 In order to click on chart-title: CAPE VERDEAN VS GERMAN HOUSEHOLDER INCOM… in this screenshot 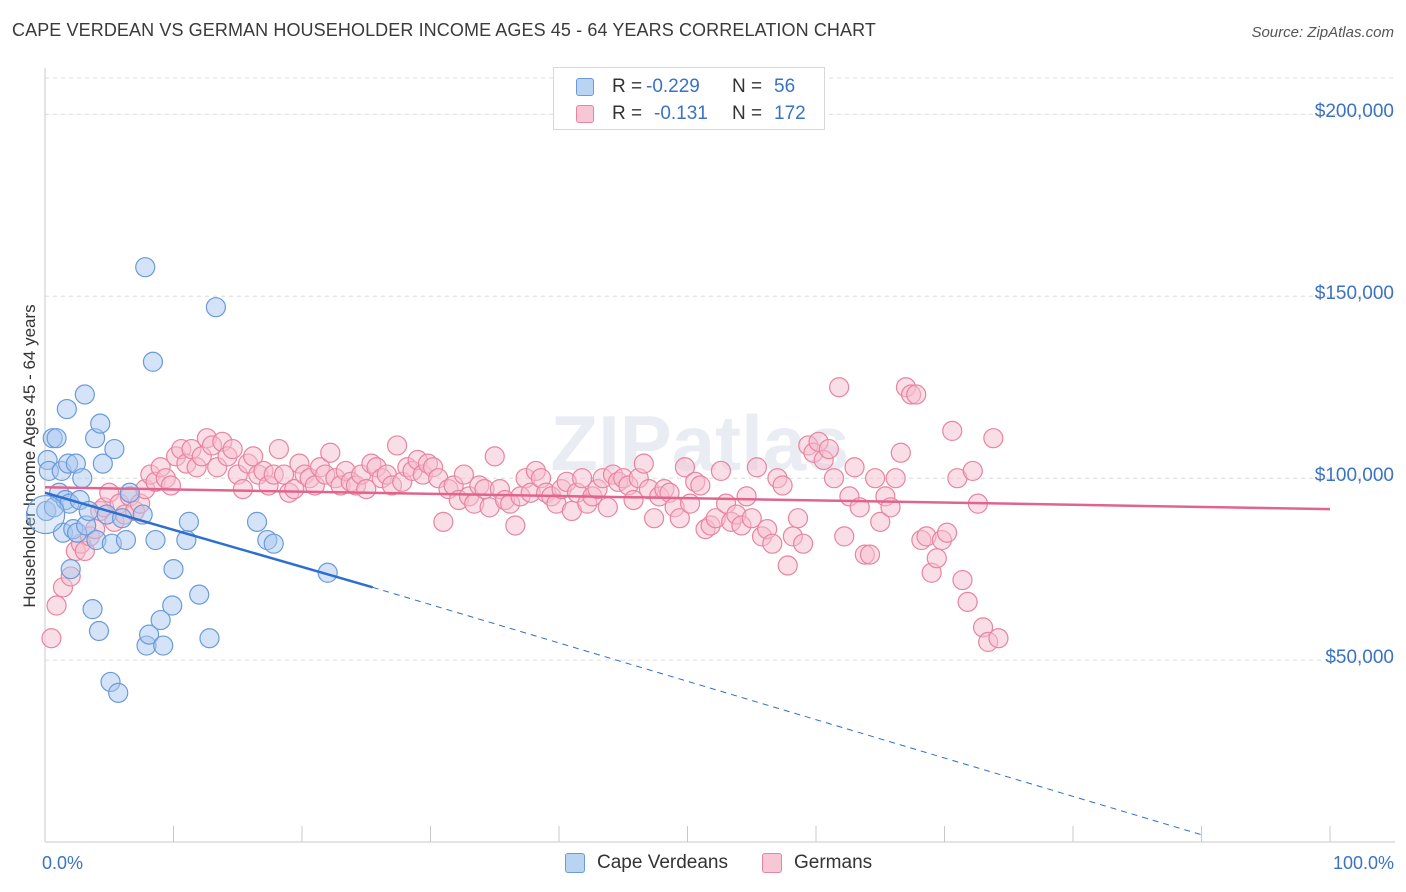, I will do `click(444, 30)`.